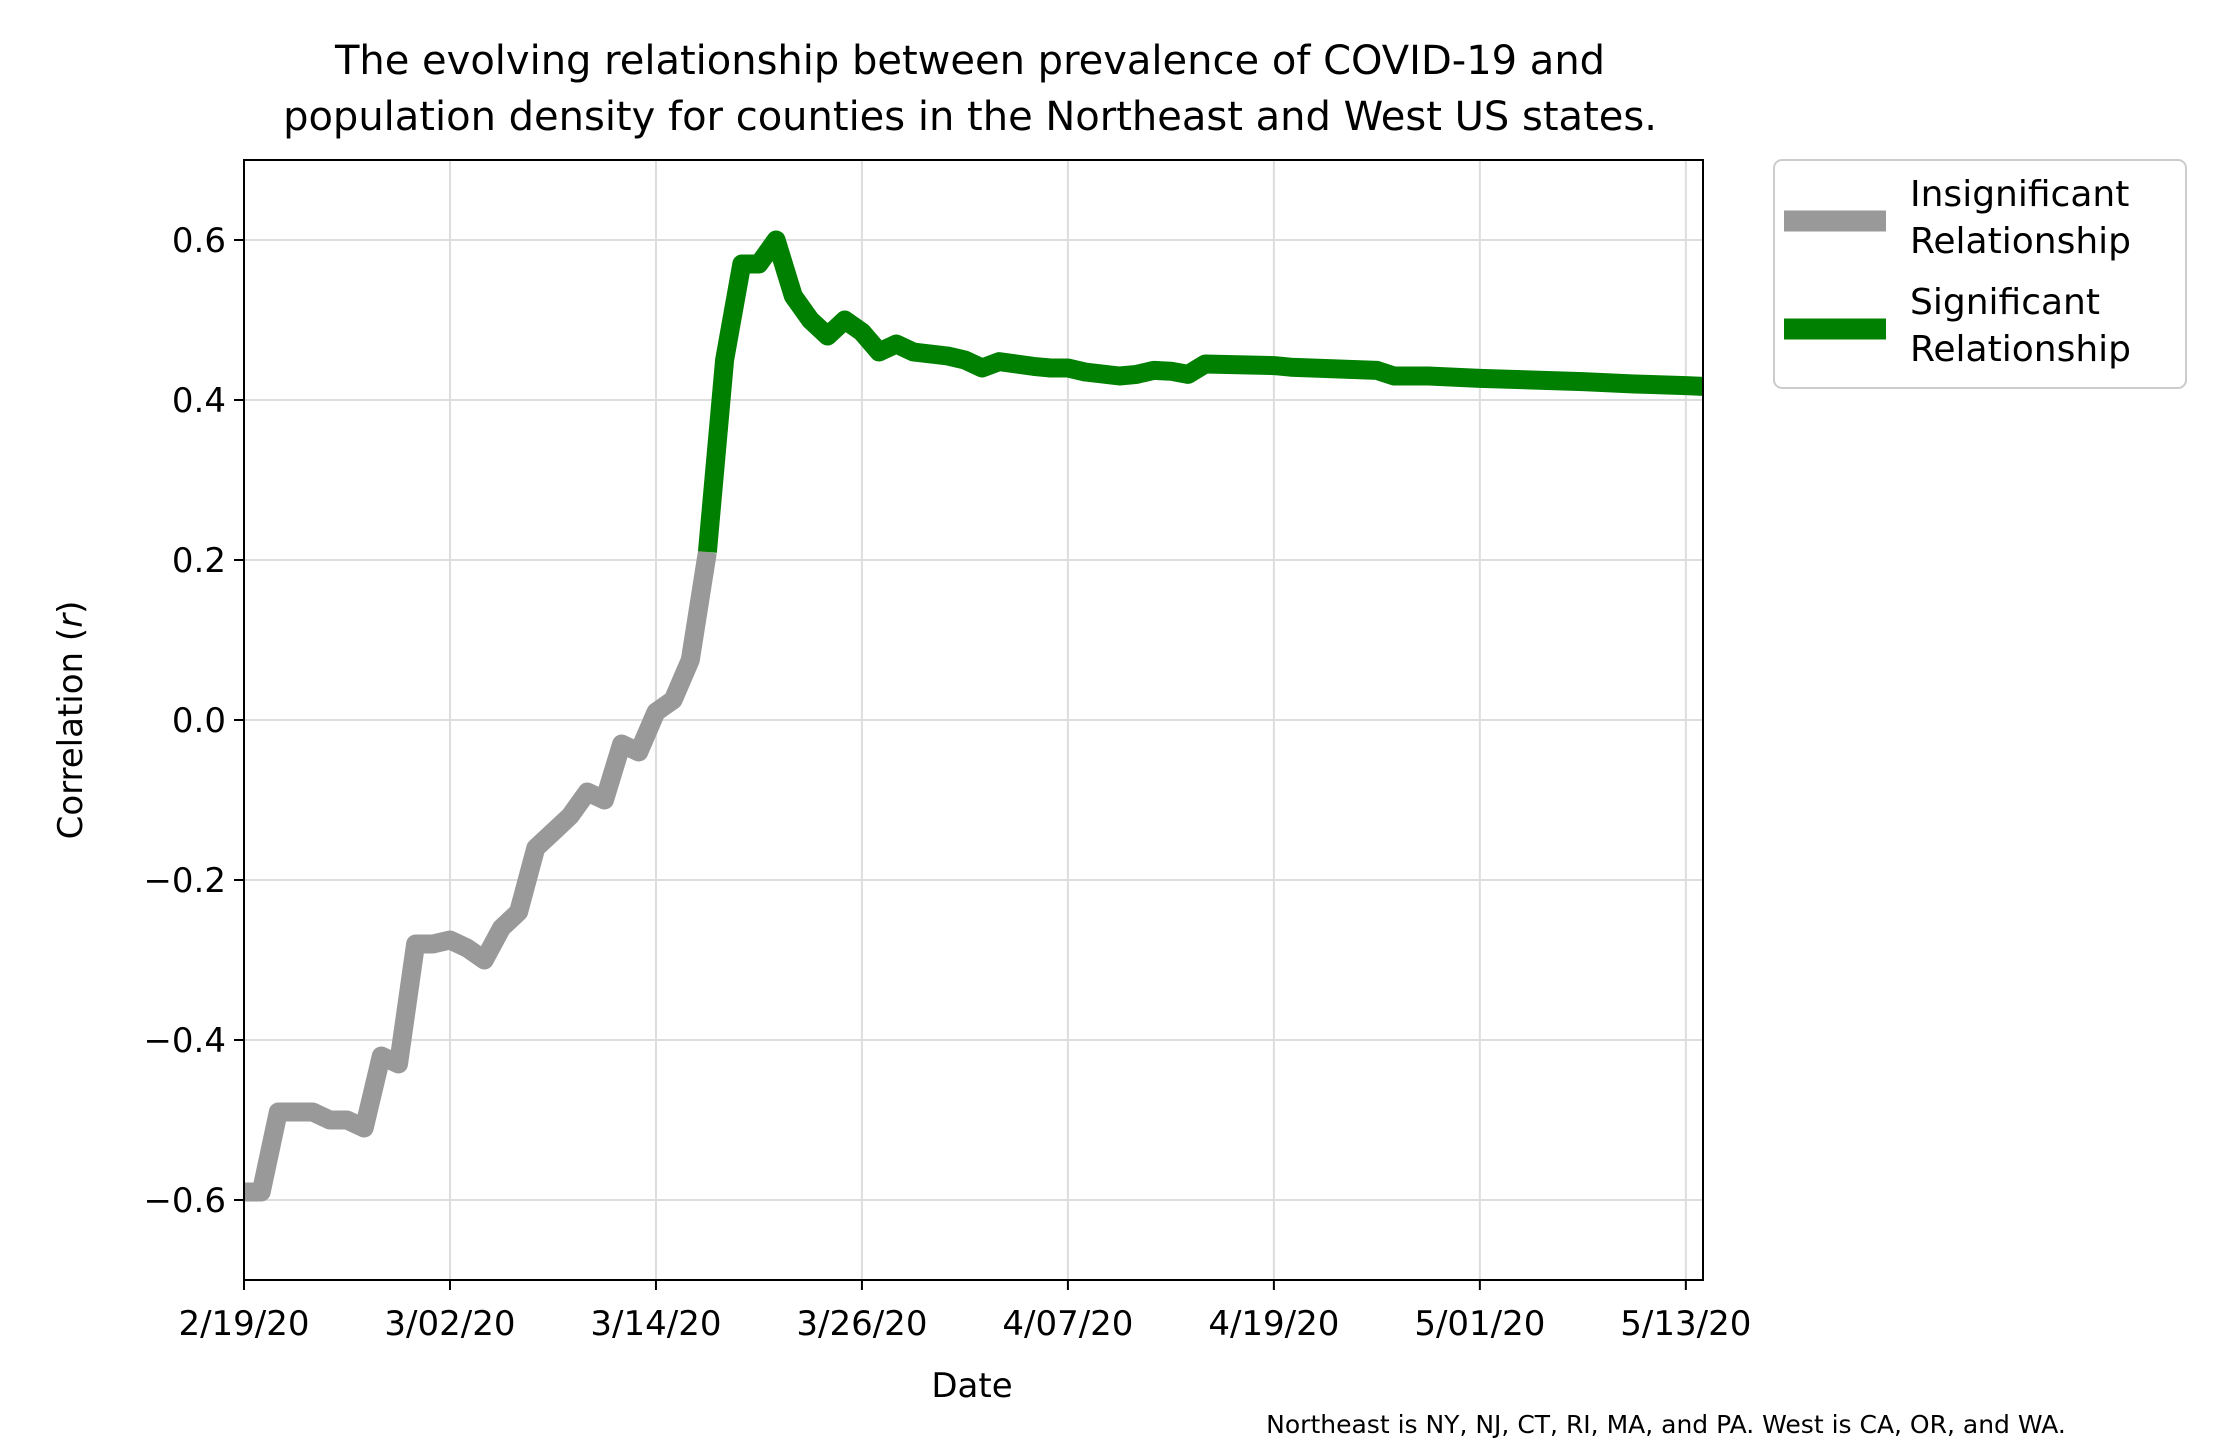 The height and width of the screenshot is (1440, 2220). Describe the element at coordinates (655, 1324) in the screenshot. I see `x-tick-label: 3/14/20` at that location.